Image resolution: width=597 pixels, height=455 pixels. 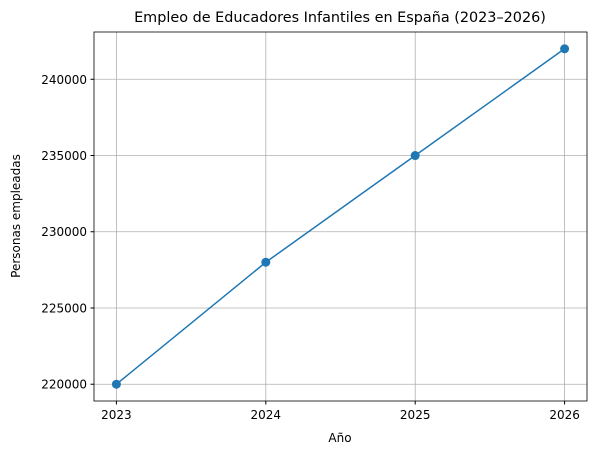 What do you see at coordinates (64, 308) in the screenshot?
I see `y-tick-label: 225000` at bounding box center [64, 308].